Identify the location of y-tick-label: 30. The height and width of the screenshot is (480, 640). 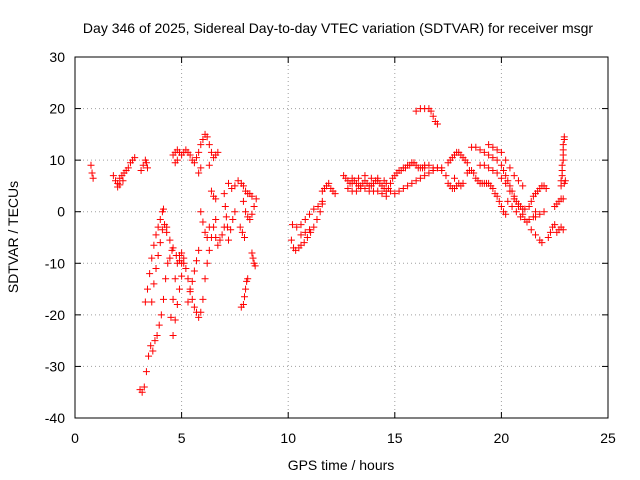
(57, 57).